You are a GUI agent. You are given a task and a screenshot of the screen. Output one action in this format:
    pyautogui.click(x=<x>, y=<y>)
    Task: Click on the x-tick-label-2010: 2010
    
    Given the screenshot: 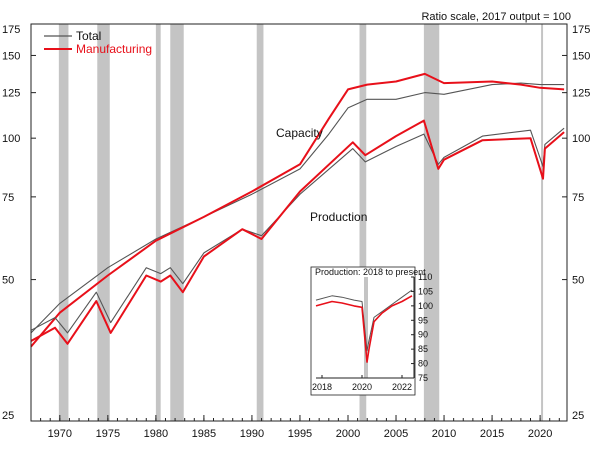 What is the action you would take?
    pyautogui.click(x=444, y=434)
    